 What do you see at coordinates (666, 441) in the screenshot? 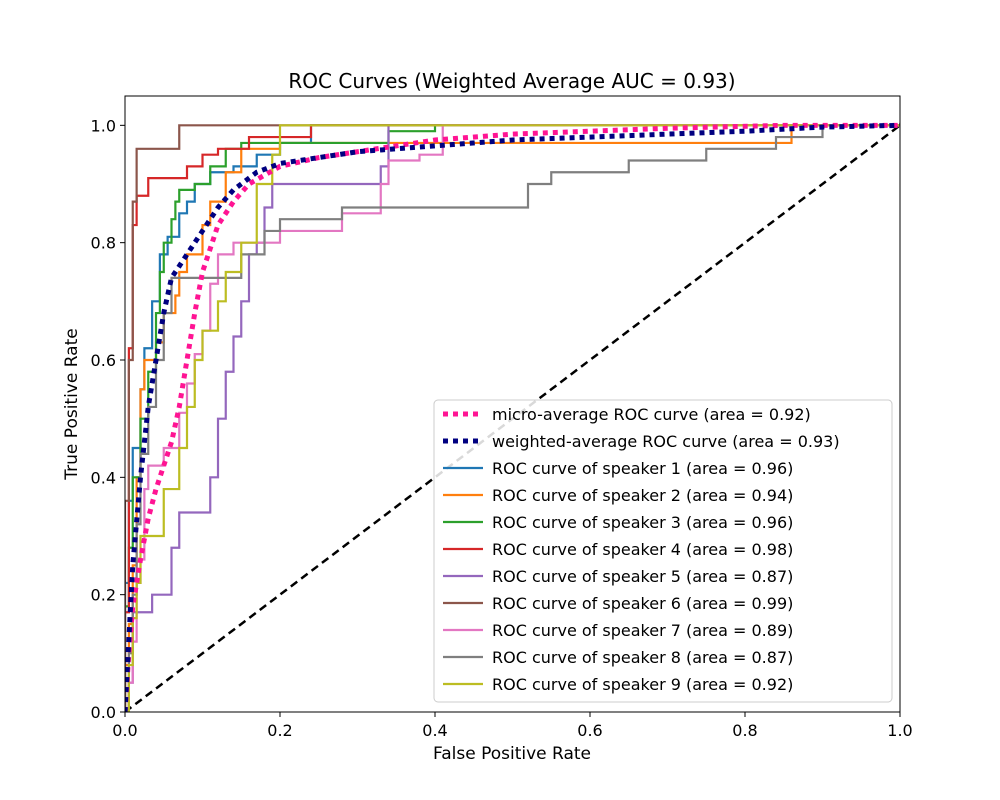
I see `legend-label: weighted-average ROC curve (area = 0.93)` at bounding box center [666, 441].